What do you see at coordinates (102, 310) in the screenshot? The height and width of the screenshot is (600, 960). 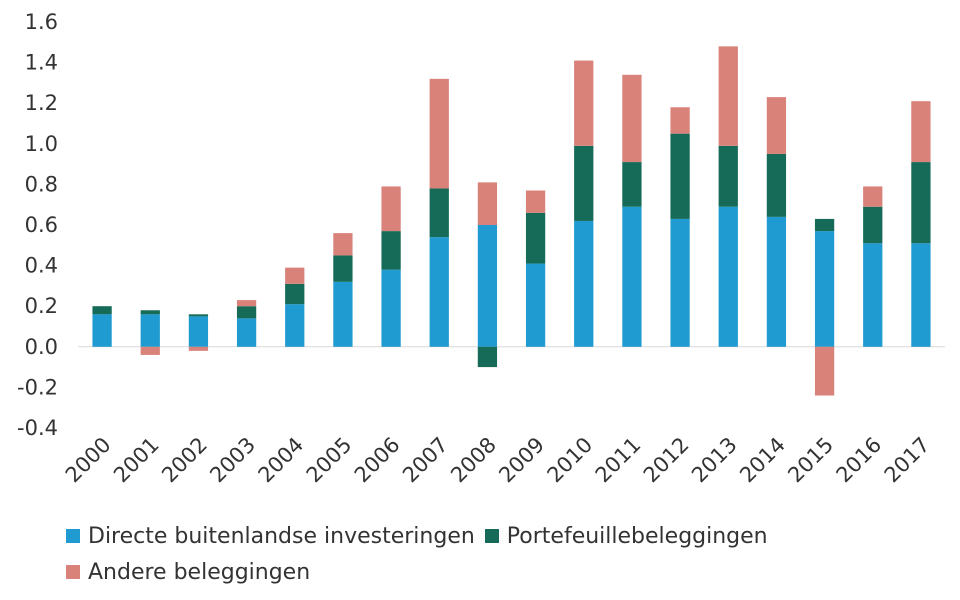 I see `bar-portfolio-2000` at bounding box center [102, 310].